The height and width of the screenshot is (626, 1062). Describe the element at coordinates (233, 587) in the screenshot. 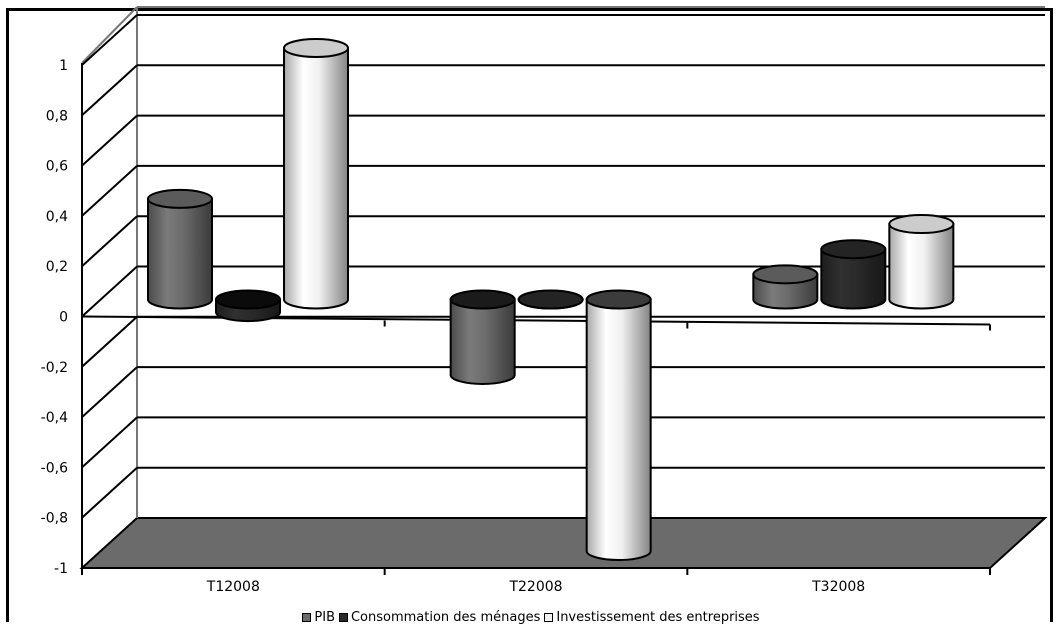

I see `x-tick-label: T12008` at that location.